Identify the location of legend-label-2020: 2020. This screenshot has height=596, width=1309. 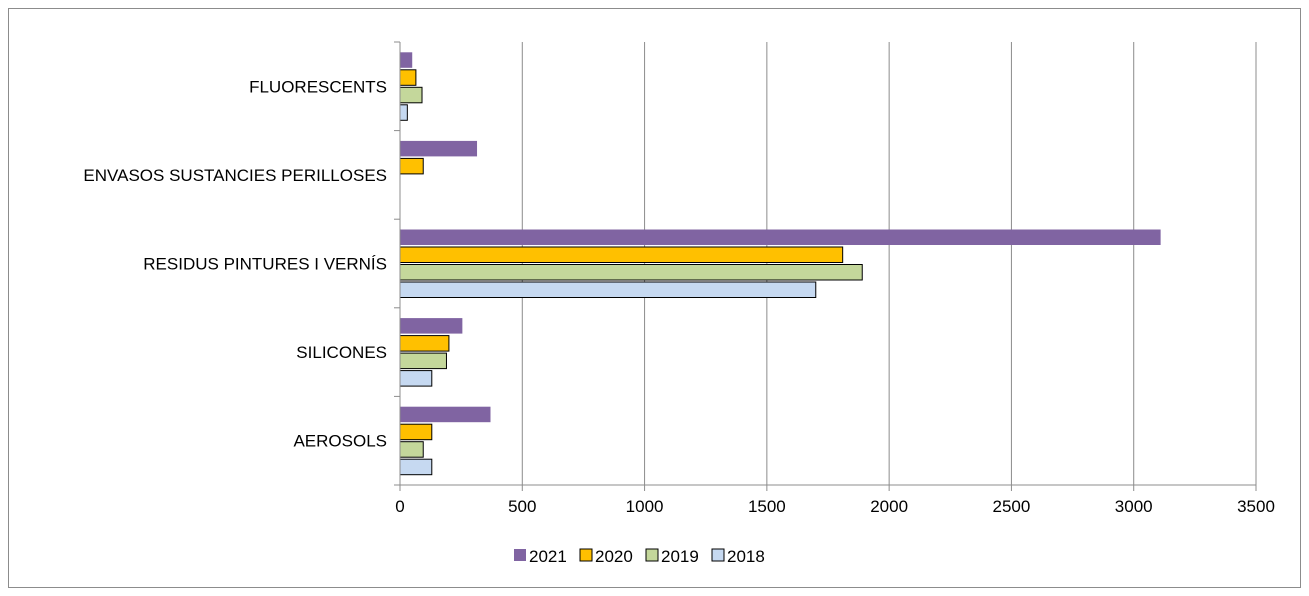
(614, 556).